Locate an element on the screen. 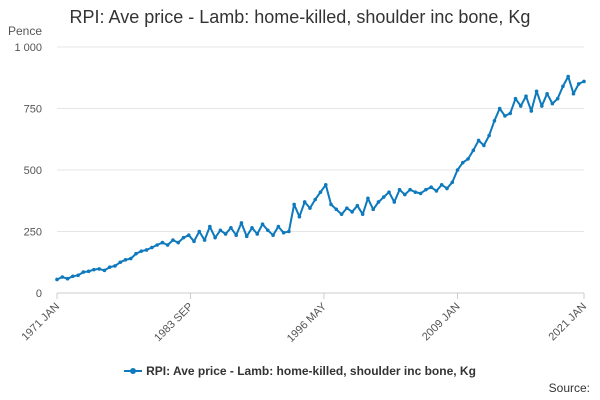 Image resolution: width=600 pixels, height=400 pixels. y-tick-label: 500 is located at coordinates (33, 171).